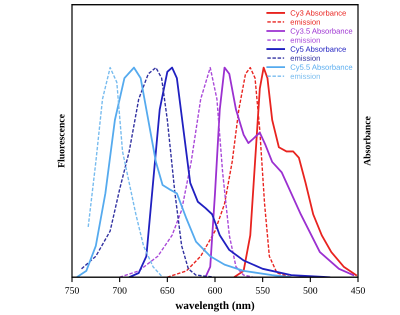 The height and width of the screenshot is (315, 400). What do you see at coordinates (214, 306) in the screenshot?
I see `x-axis-title: wavelength (nm)` at bounding box center [214, 306].